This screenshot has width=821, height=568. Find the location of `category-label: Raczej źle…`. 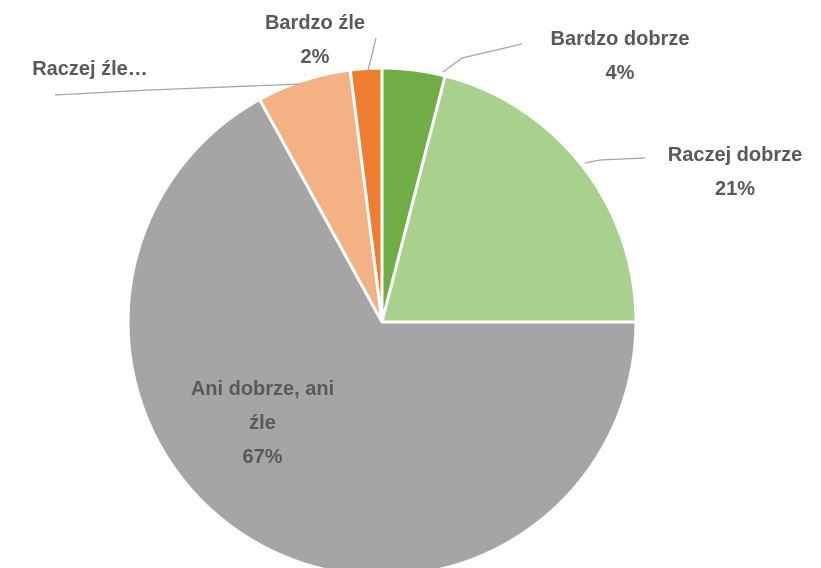

category-label: Raczej źle… is located at coordinates (90, 69).